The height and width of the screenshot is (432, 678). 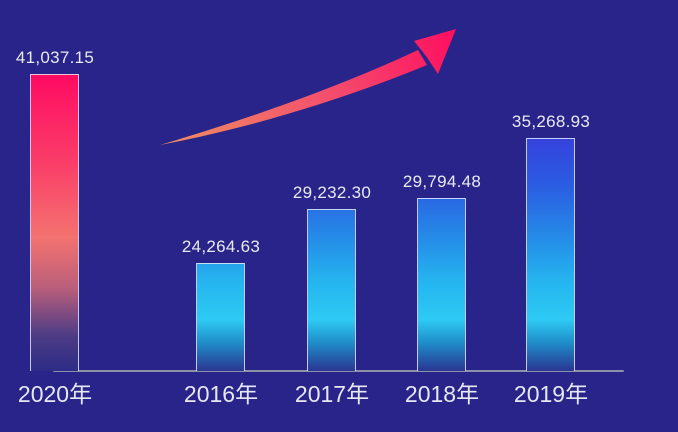 I want to click on value-label-2019: 35,268.93, so click(x=551, y=121).